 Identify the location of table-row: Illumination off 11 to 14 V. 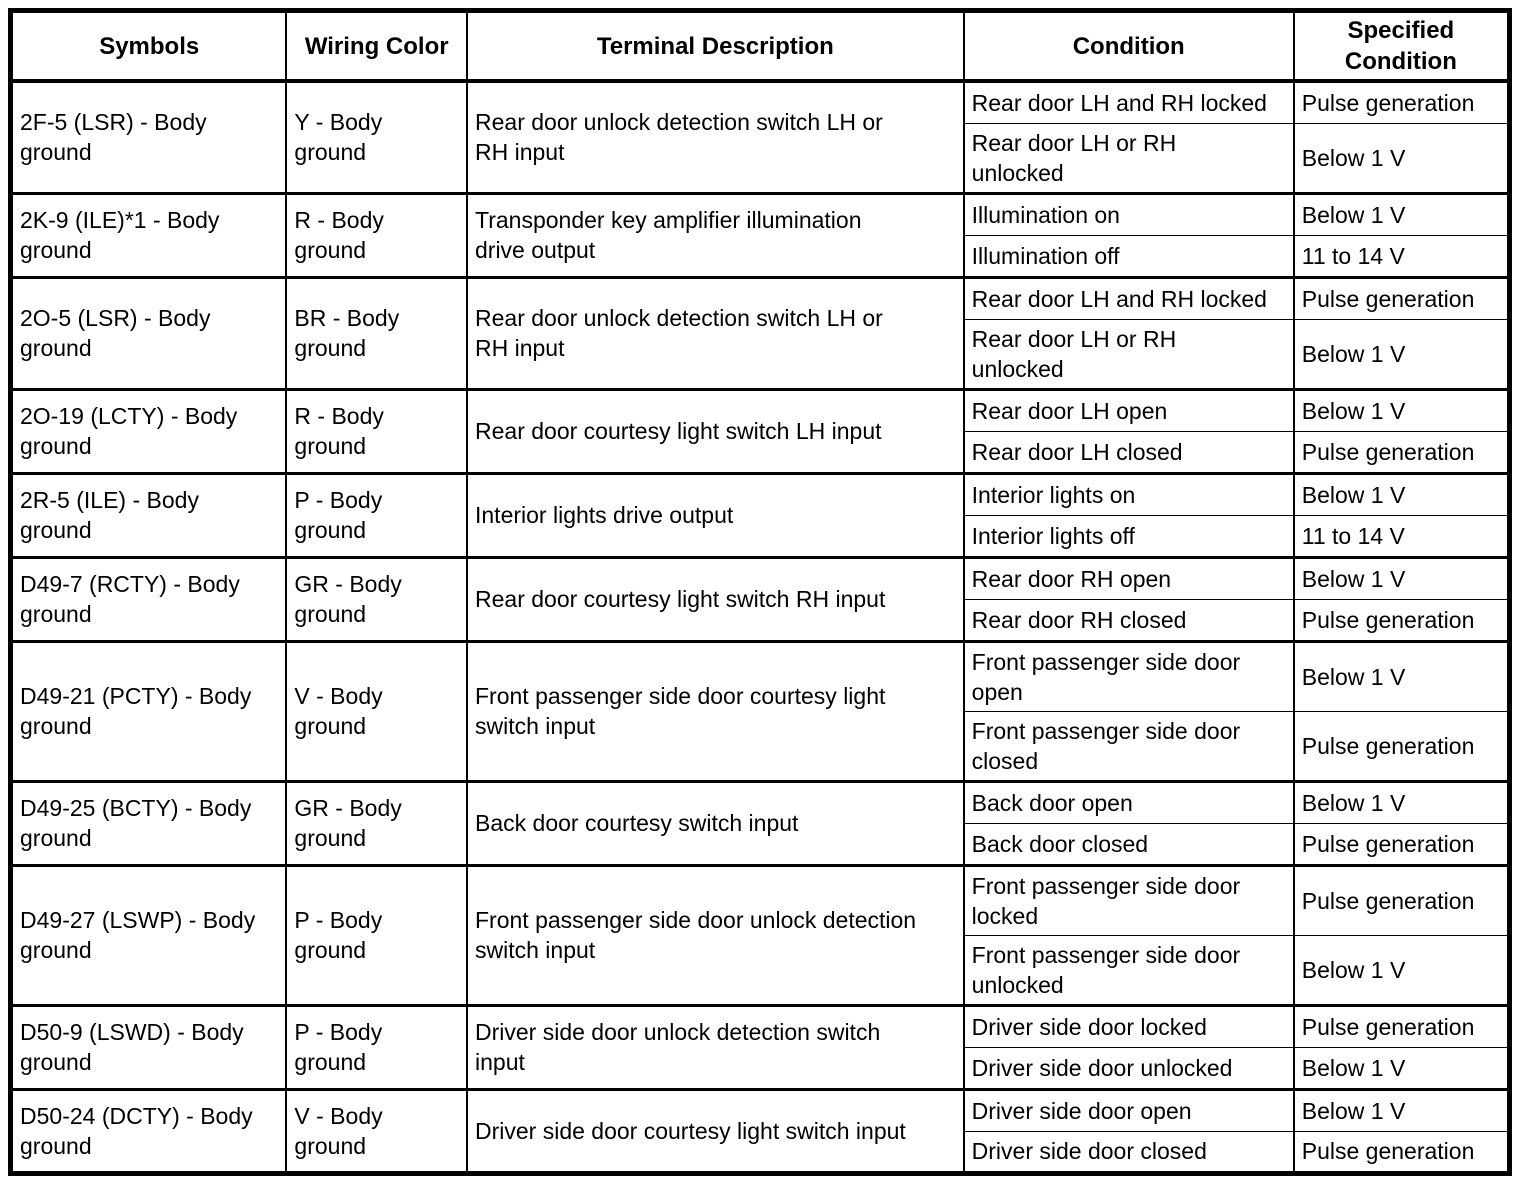
(761, 256).